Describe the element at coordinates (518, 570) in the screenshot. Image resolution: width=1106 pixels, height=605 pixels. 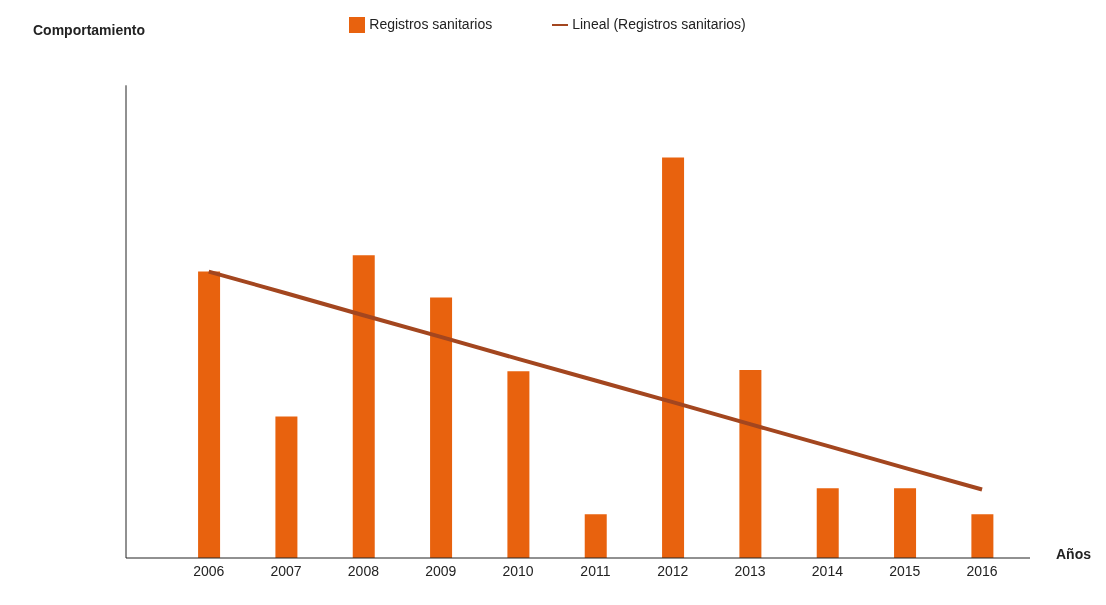
I see `x-tick-label: 2010` at that location.